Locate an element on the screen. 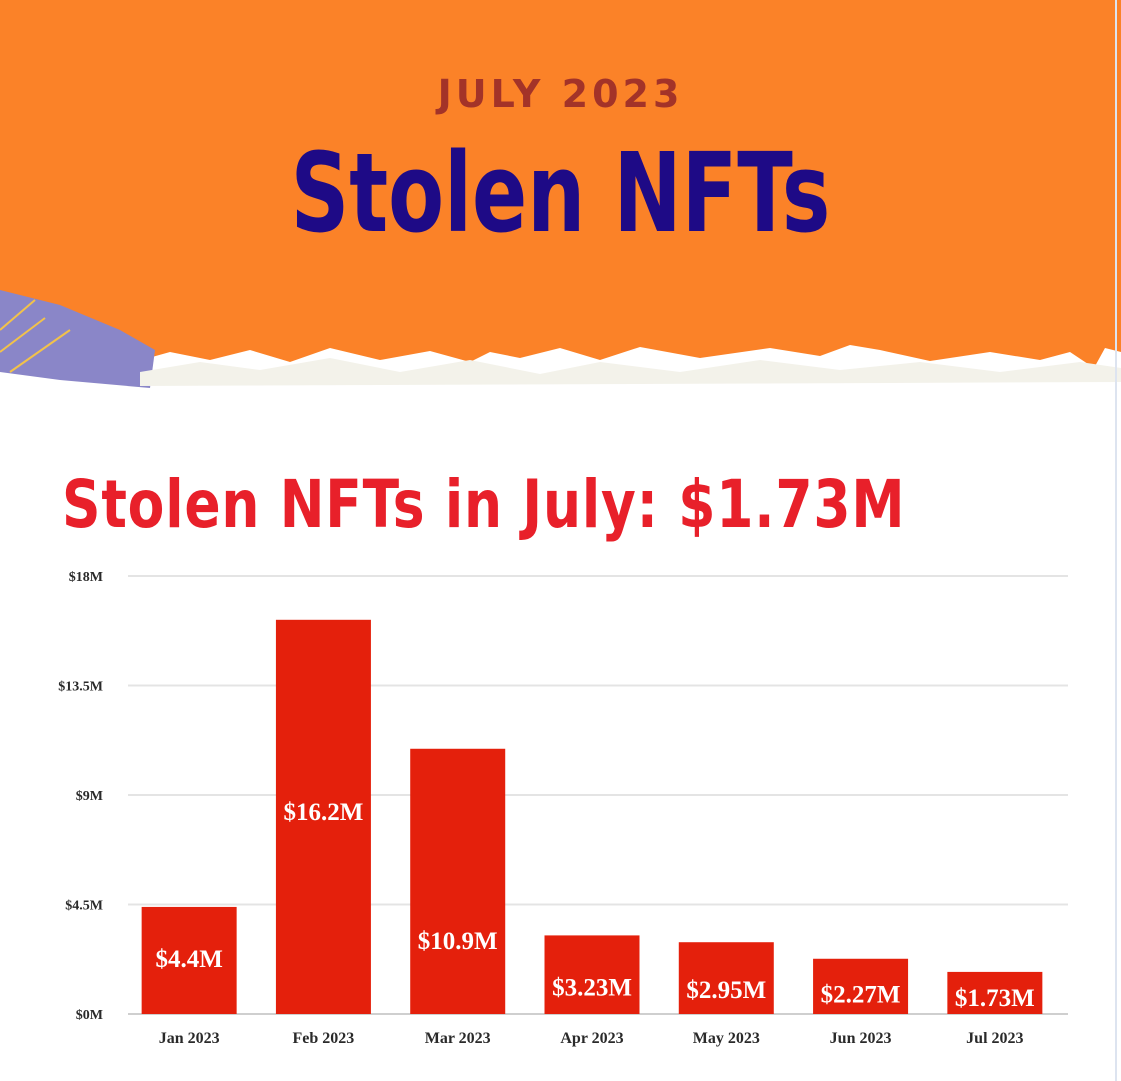 The height and width of the screenshot is (1081, 1121). y-tick-label: $18M is located at coordinates (86, 577).